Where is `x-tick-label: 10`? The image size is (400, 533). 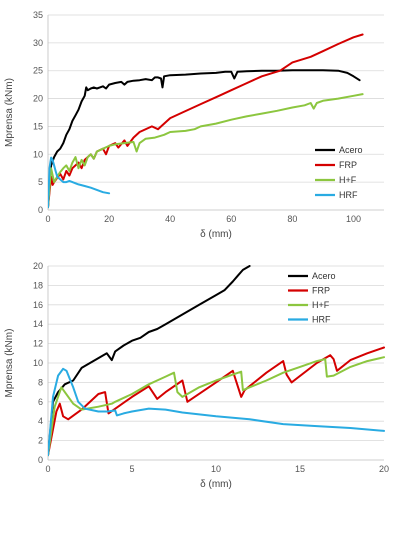
x-tick-label: 10 is located at coordinates (216, 469).